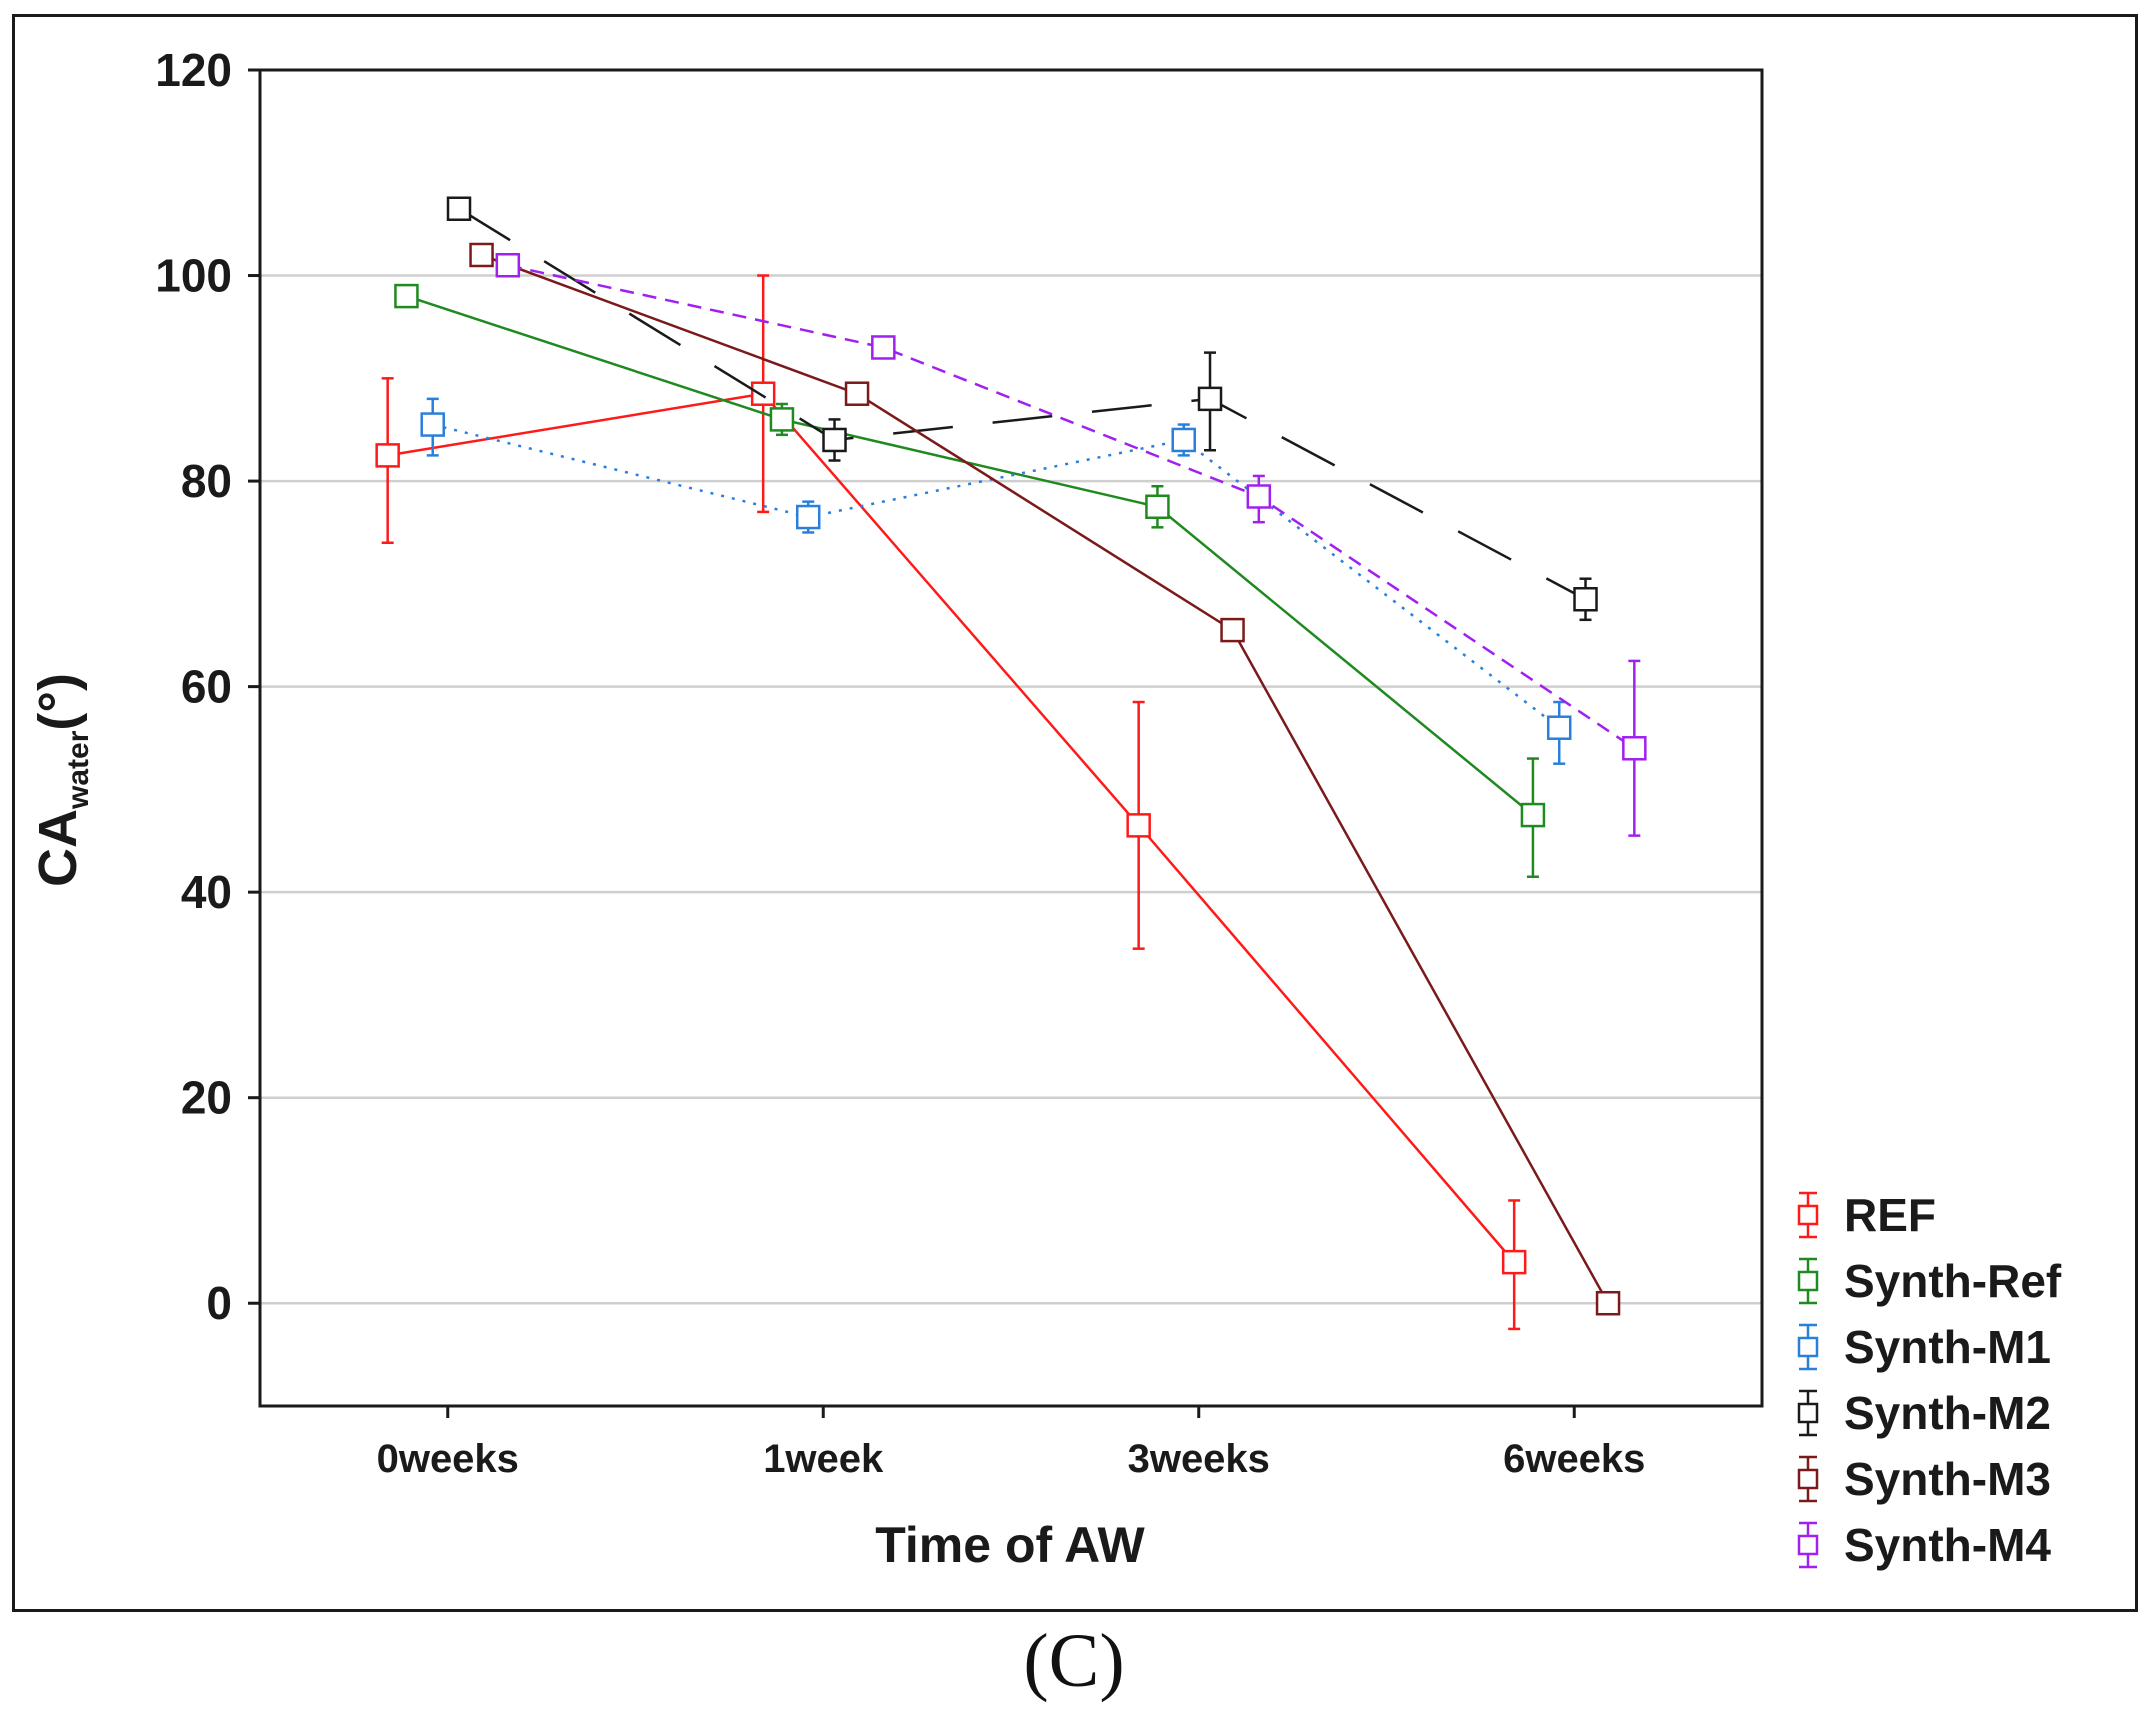 The image size is (2148, 1731). What do you see at coordinates (78, 770) in the screenshot?
I see `y-axis-title-subscript: water` at bounding box center [78, 770].